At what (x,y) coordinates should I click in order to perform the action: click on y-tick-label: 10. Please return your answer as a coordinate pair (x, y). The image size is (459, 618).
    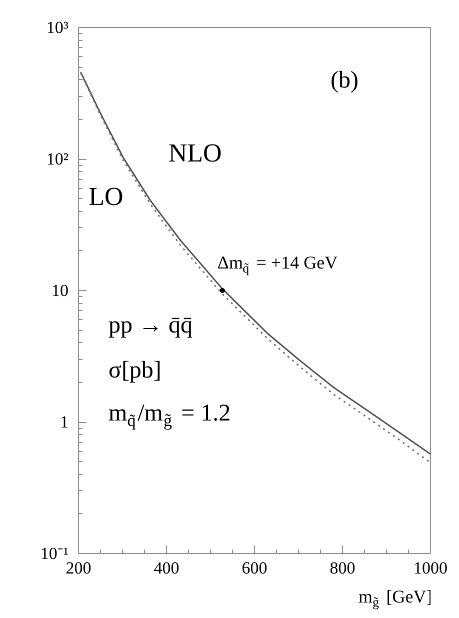
    Looking at the image, I should click on (60, 290).